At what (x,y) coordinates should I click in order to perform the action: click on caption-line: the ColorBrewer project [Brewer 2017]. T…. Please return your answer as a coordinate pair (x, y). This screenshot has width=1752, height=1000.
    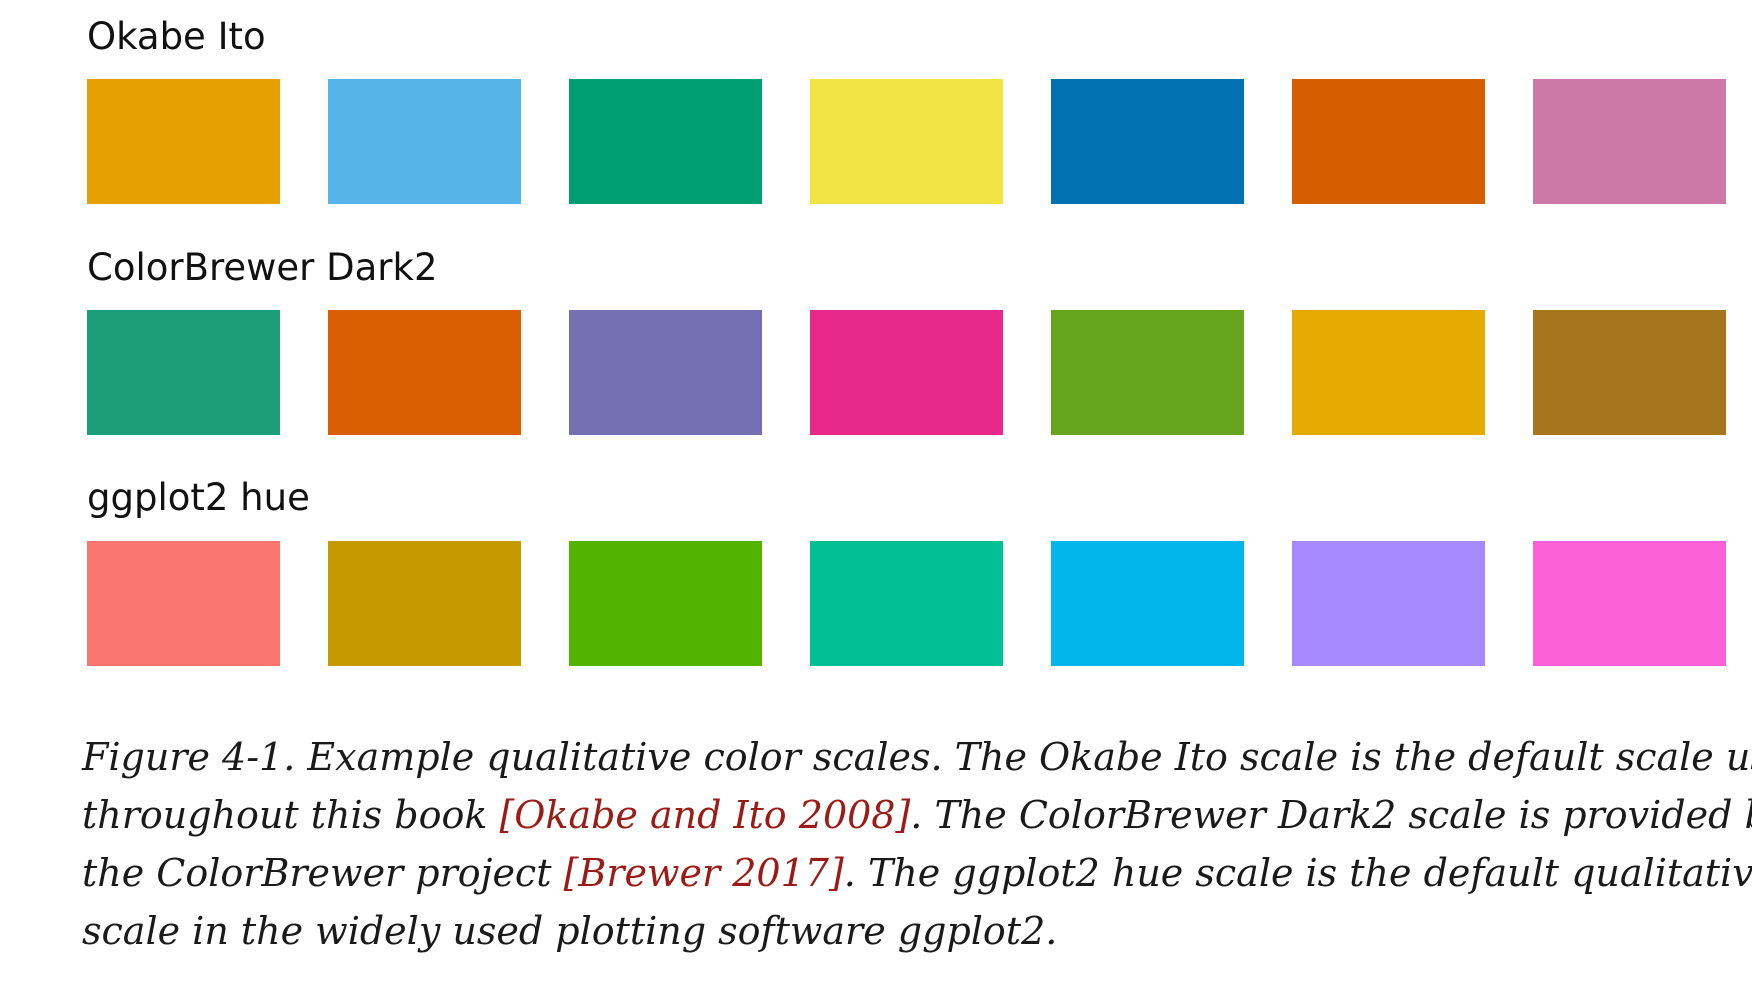
    Looking at the image, I should click on (912, 873).